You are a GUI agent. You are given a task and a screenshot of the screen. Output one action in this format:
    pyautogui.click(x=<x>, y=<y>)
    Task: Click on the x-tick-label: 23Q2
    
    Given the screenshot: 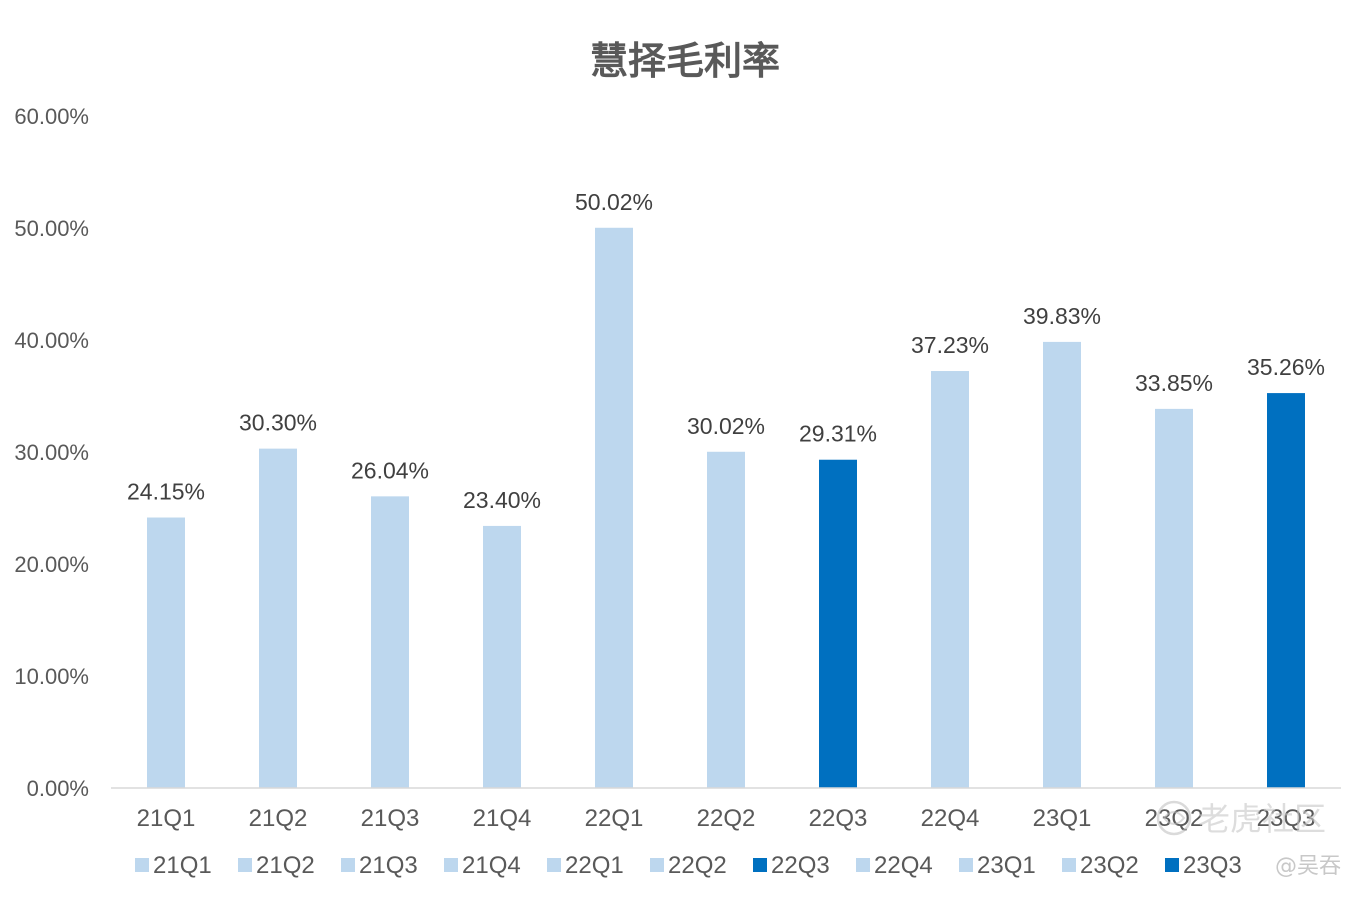 What is the action you would take?
    pyautogui.click(x=1174, y=818)
    